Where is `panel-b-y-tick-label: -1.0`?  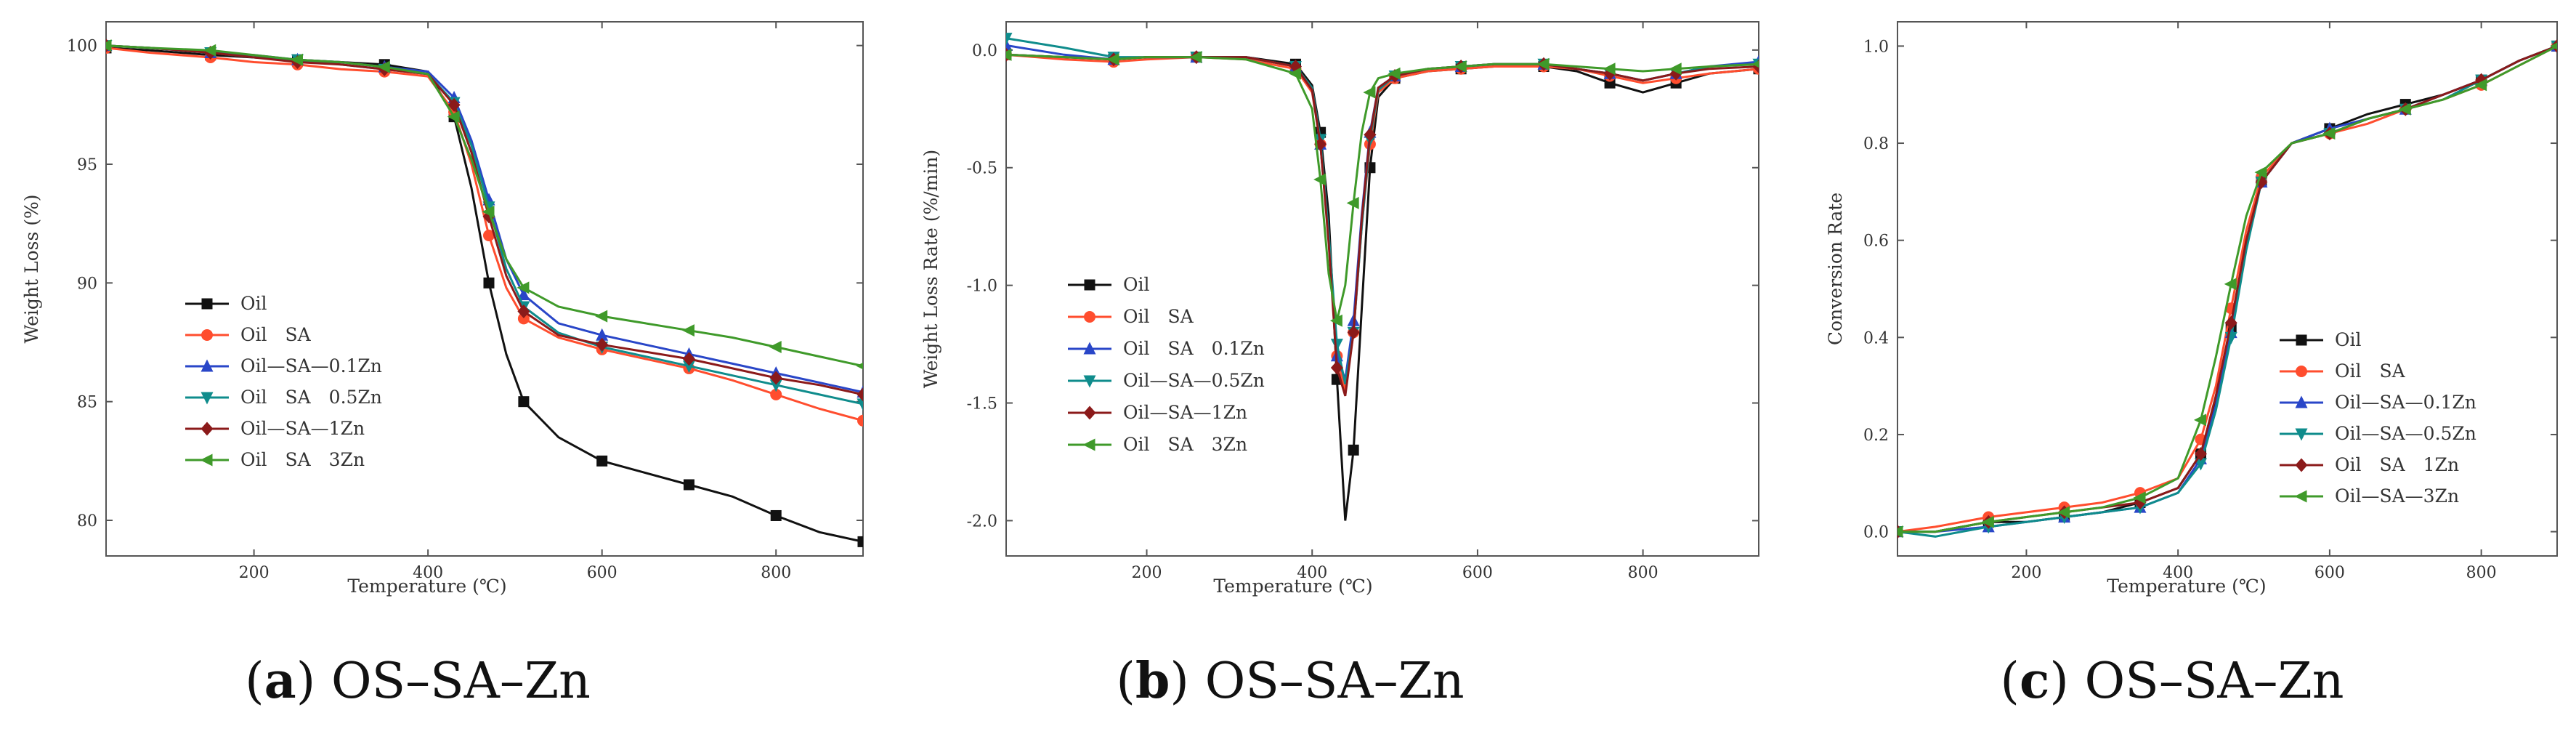 panel-b-y-tick-label: -1.0 is located at coordinates (982, 287).